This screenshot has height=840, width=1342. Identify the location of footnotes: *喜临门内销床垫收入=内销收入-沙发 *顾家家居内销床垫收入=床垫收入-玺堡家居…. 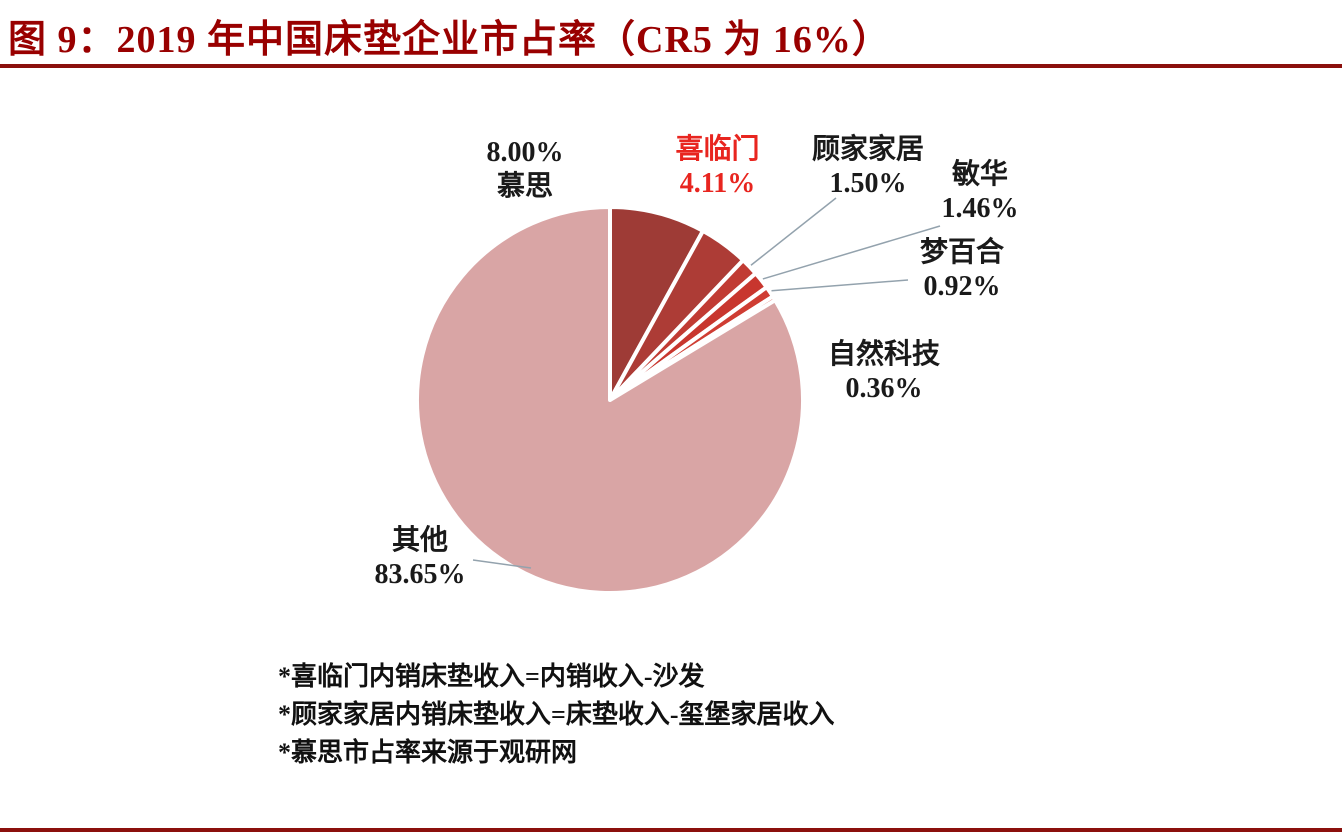
(556, 715).